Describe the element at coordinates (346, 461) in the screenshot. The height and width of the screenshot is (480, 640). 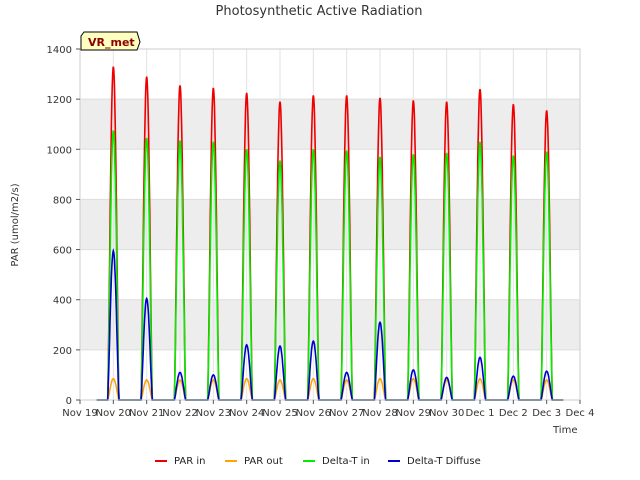
I see `legend-label: Delta-T in` at that location.